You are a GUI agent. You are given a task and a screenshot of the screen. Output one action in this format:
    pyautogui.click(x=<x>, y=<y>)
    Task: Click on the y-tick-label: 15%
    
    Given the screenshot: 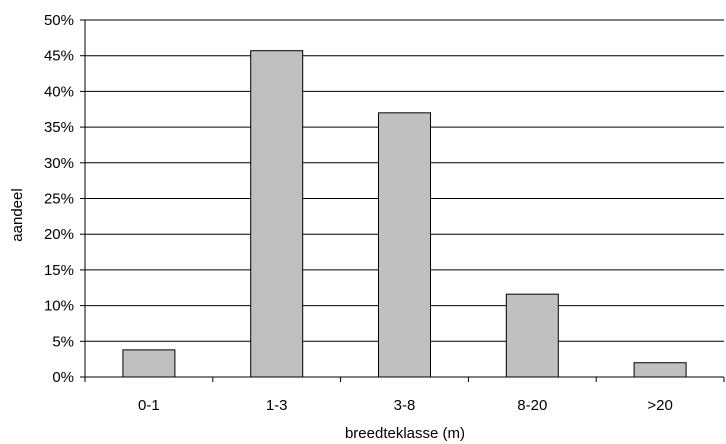 What is the action you would take?
    pyautogui.click(x=59, y=270)
    